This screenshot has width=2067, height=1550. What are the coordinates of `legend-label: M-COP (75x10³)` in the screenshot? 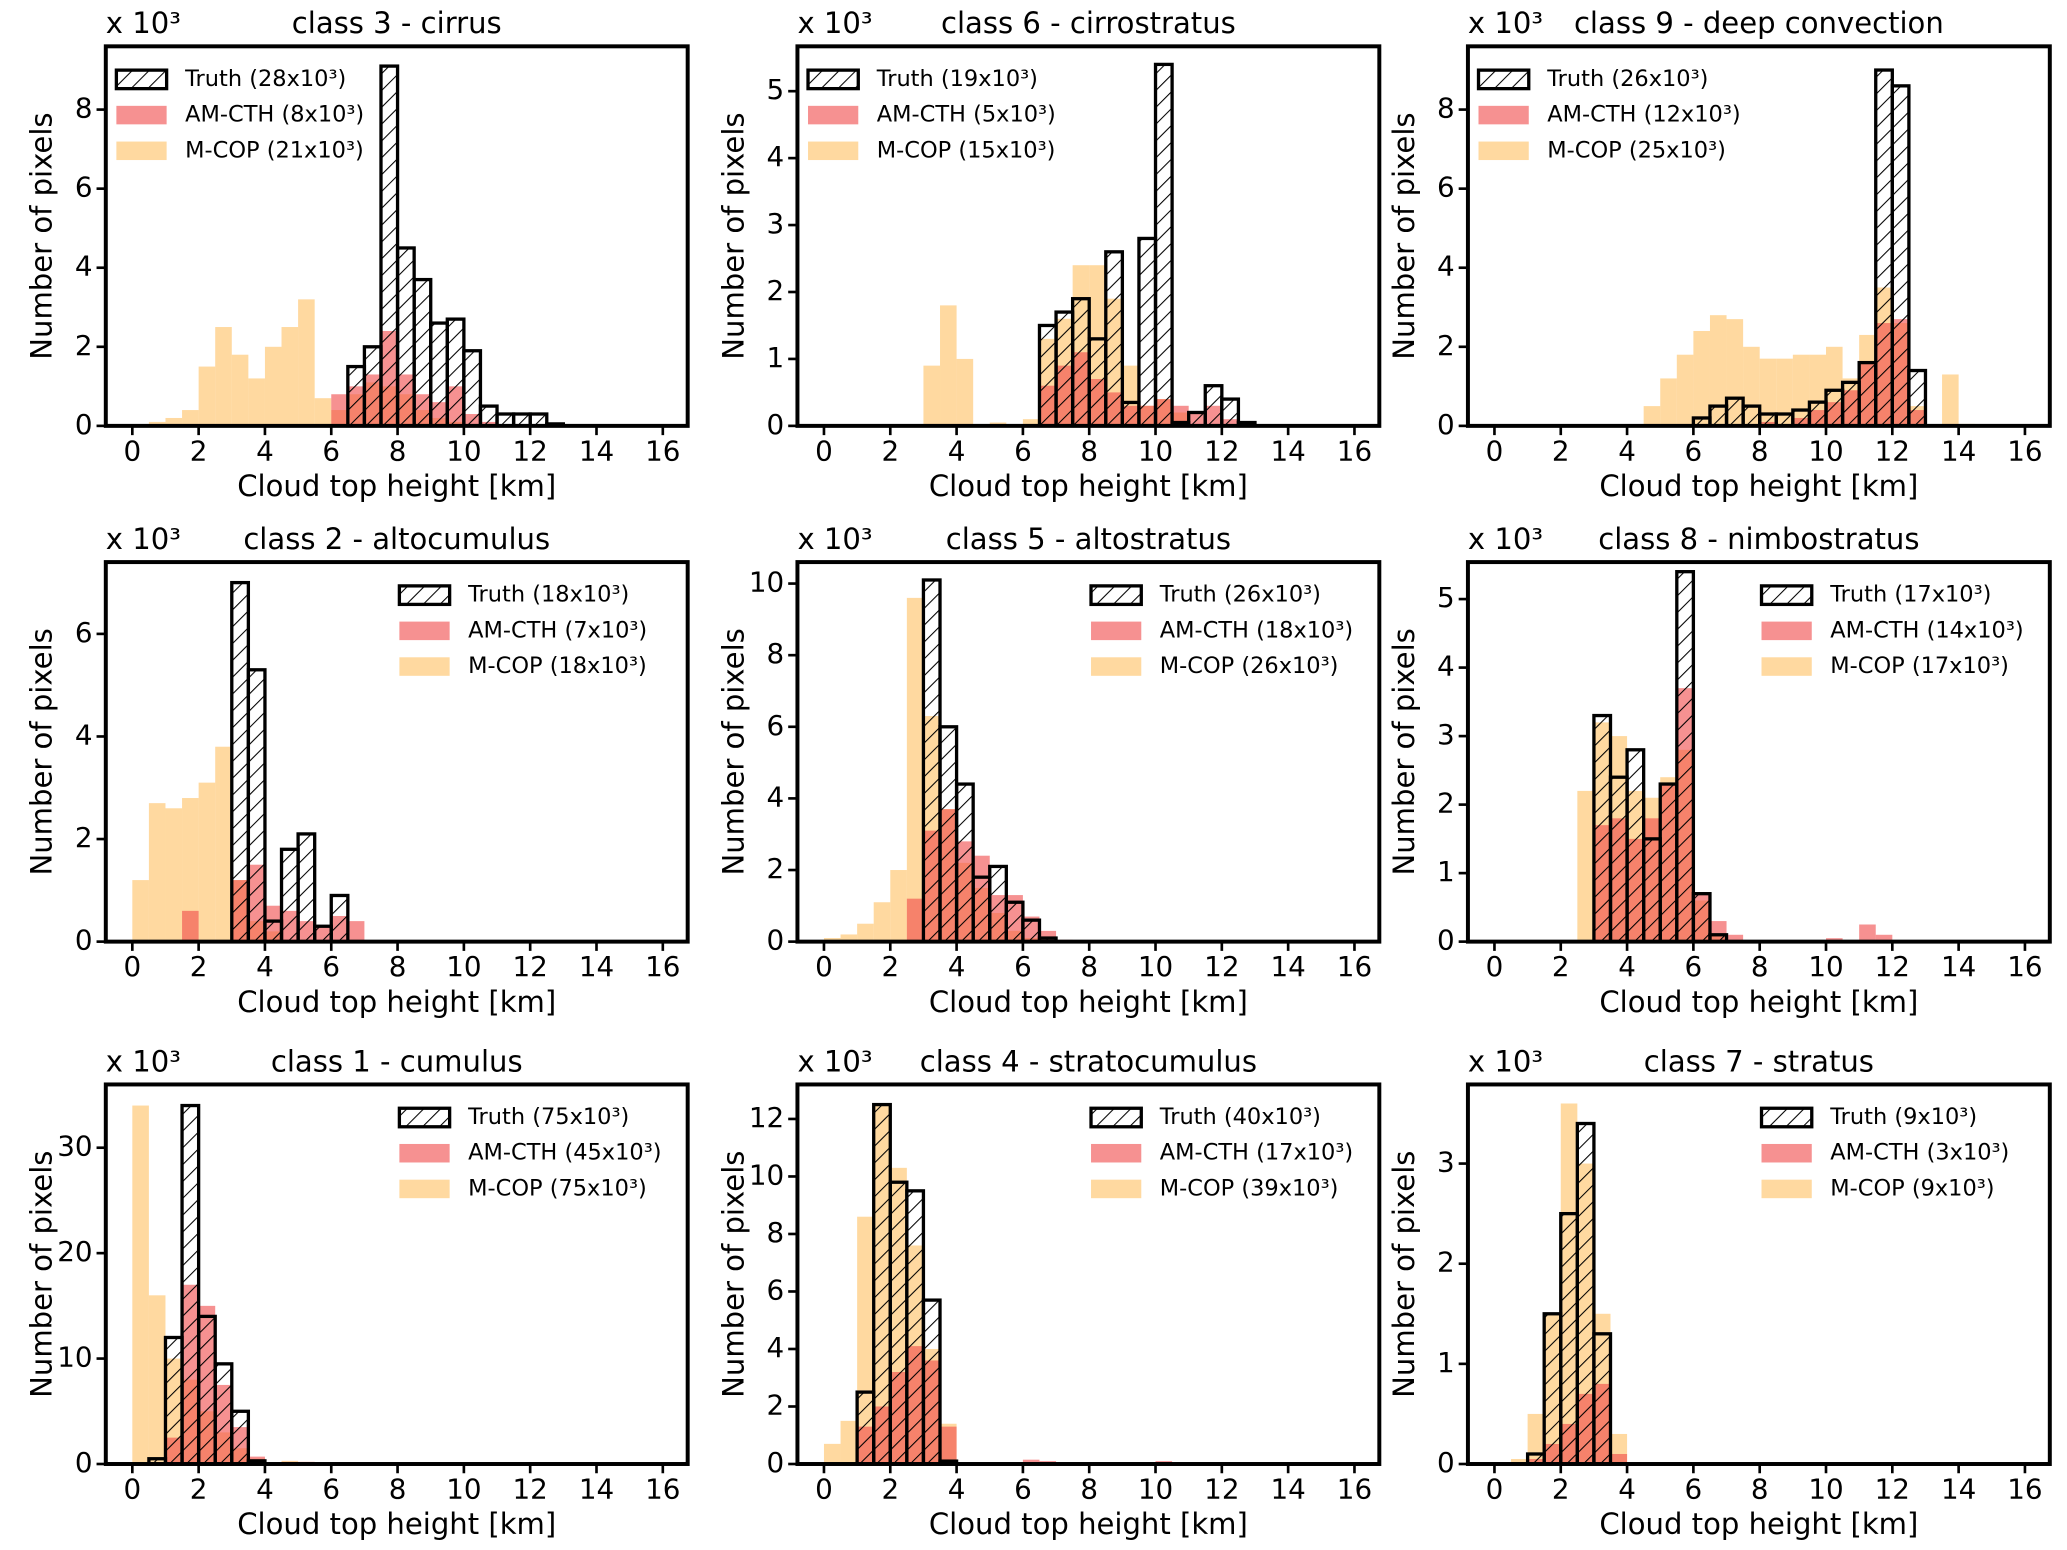 It's located at (557, 1188).